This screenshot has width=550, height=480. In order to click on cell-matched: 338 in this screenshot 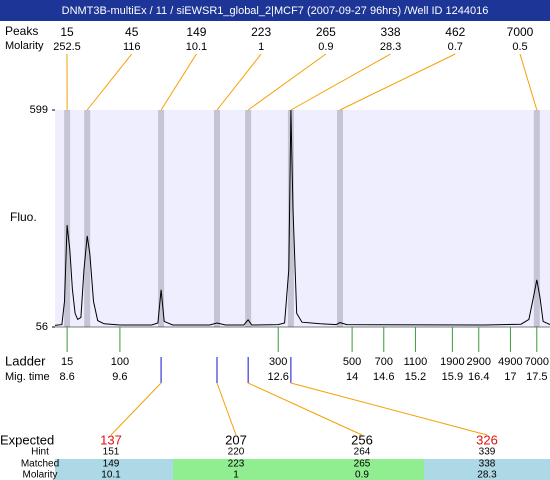, I will do `click(487, 464)`.